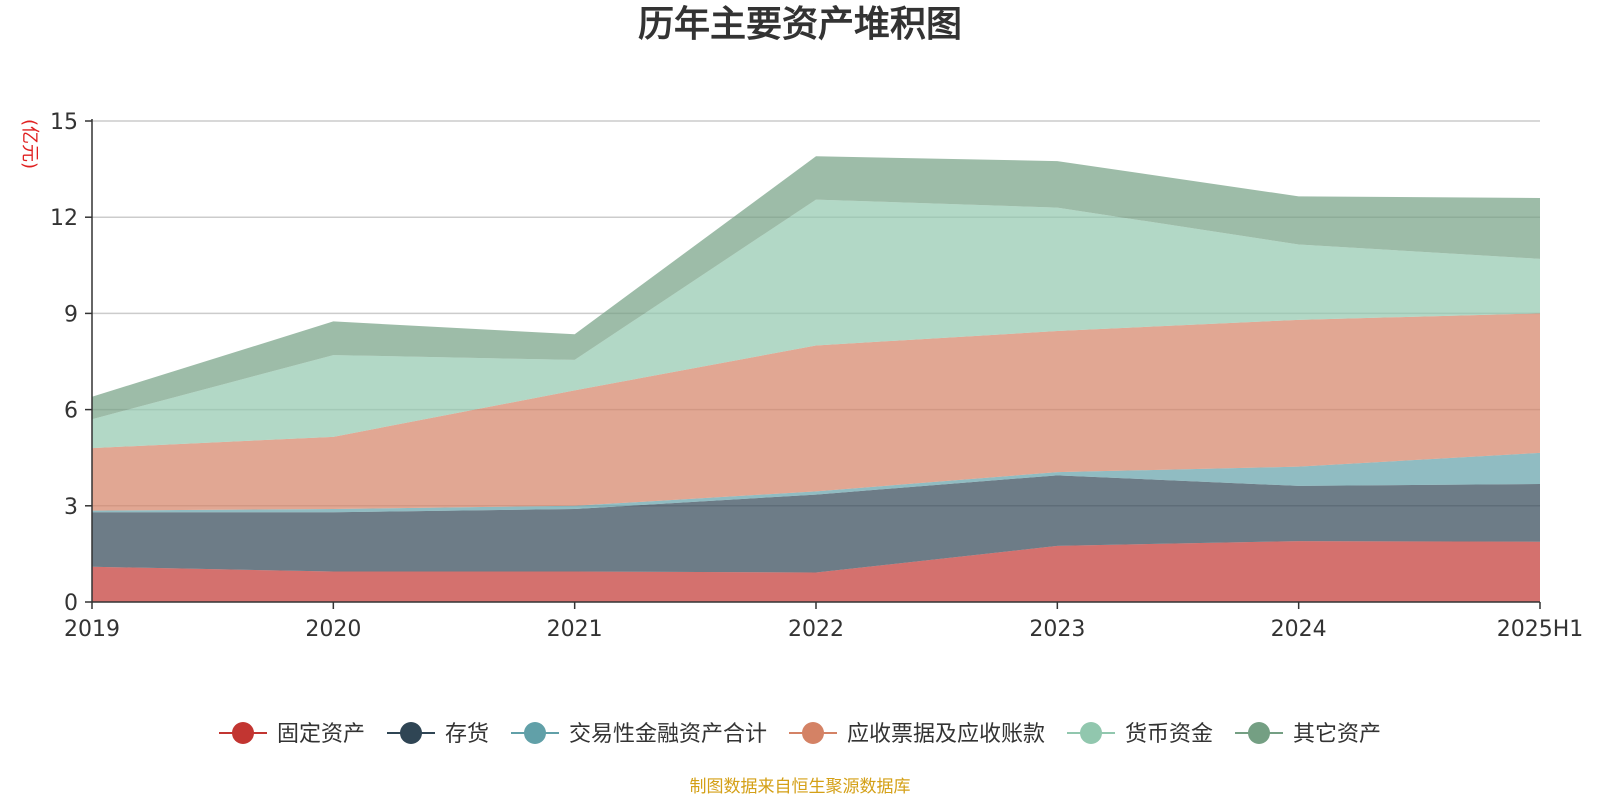  Describe the element at coordinates (946, 734) in the screenshot. I see `legend-label: 应收票据及应收账款` at that location.